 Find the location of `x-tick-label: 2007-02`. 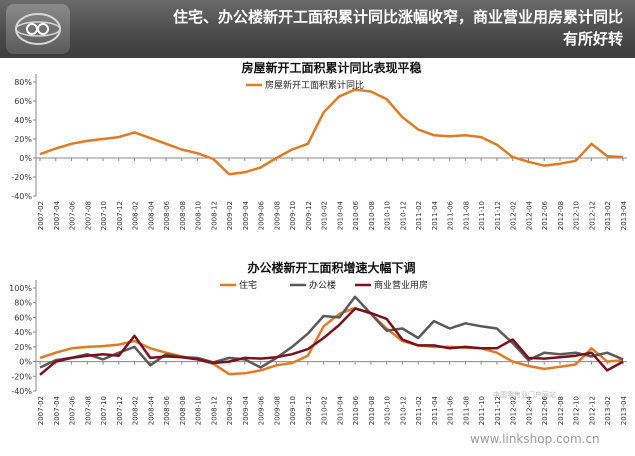

x-tick-label: 2007-02 is located at coordinates (41, 410).